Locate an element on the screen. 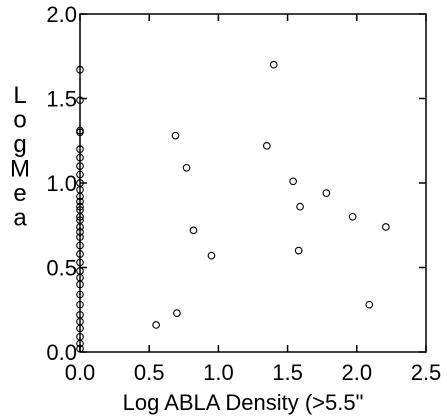 Image resolution: width=447 pixels, height=417 pixels. y-axis-title-letter: e is located at coordinates (19, 193).